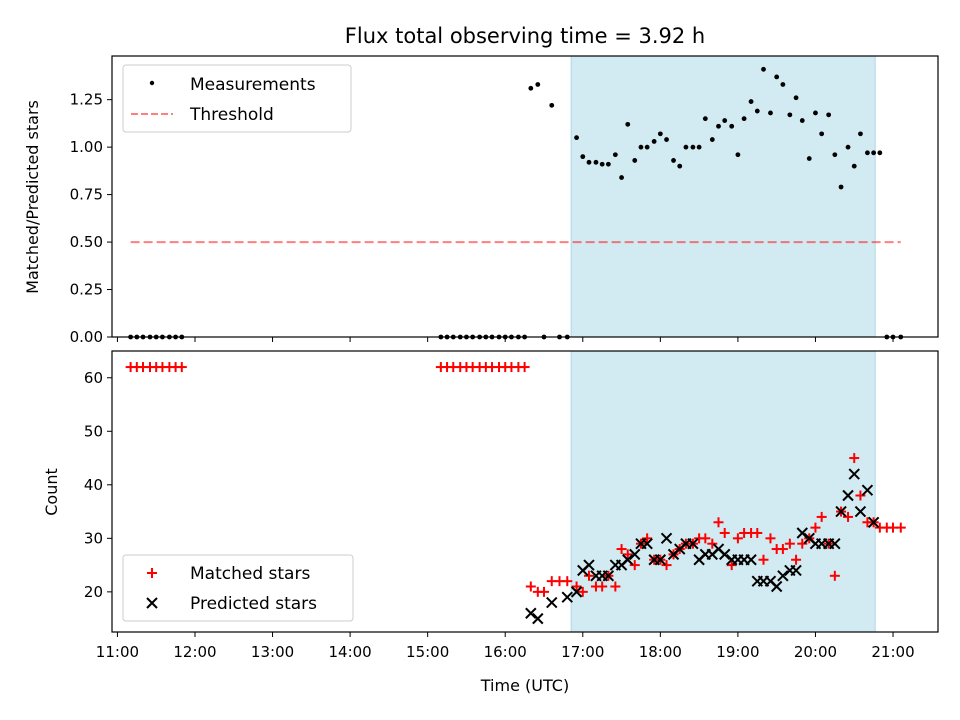 This screenshot has height=720, width=960. What do you see at coordinates (737, 652) in the screenshot?
I see `x-tick-label: 19:00` at bounding box center [737, 652].